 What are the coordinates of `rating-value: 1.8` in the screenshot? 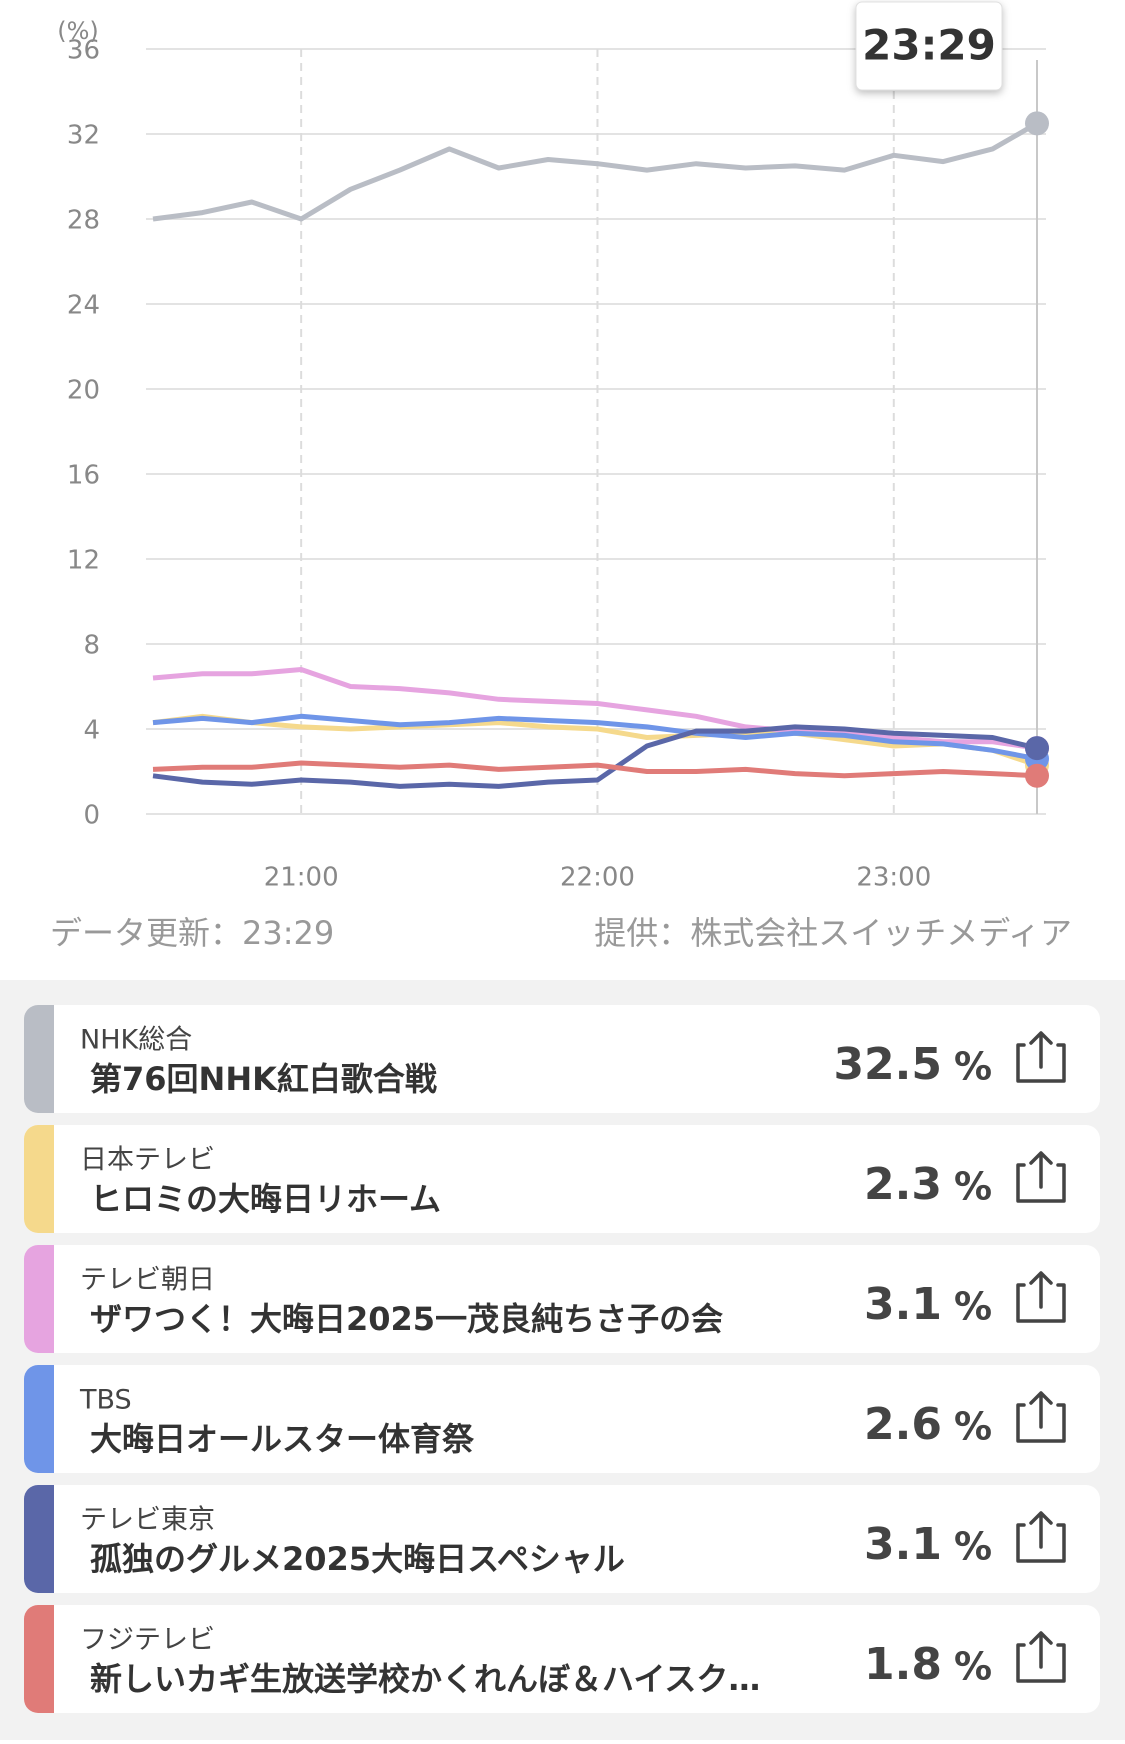 It's located at (903, 1664).